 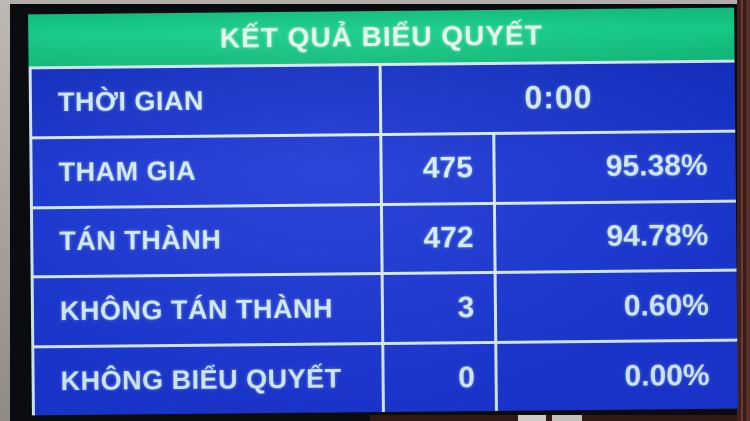 I want to click on vote-percent: 0.00%, so click(x=667, y=375).